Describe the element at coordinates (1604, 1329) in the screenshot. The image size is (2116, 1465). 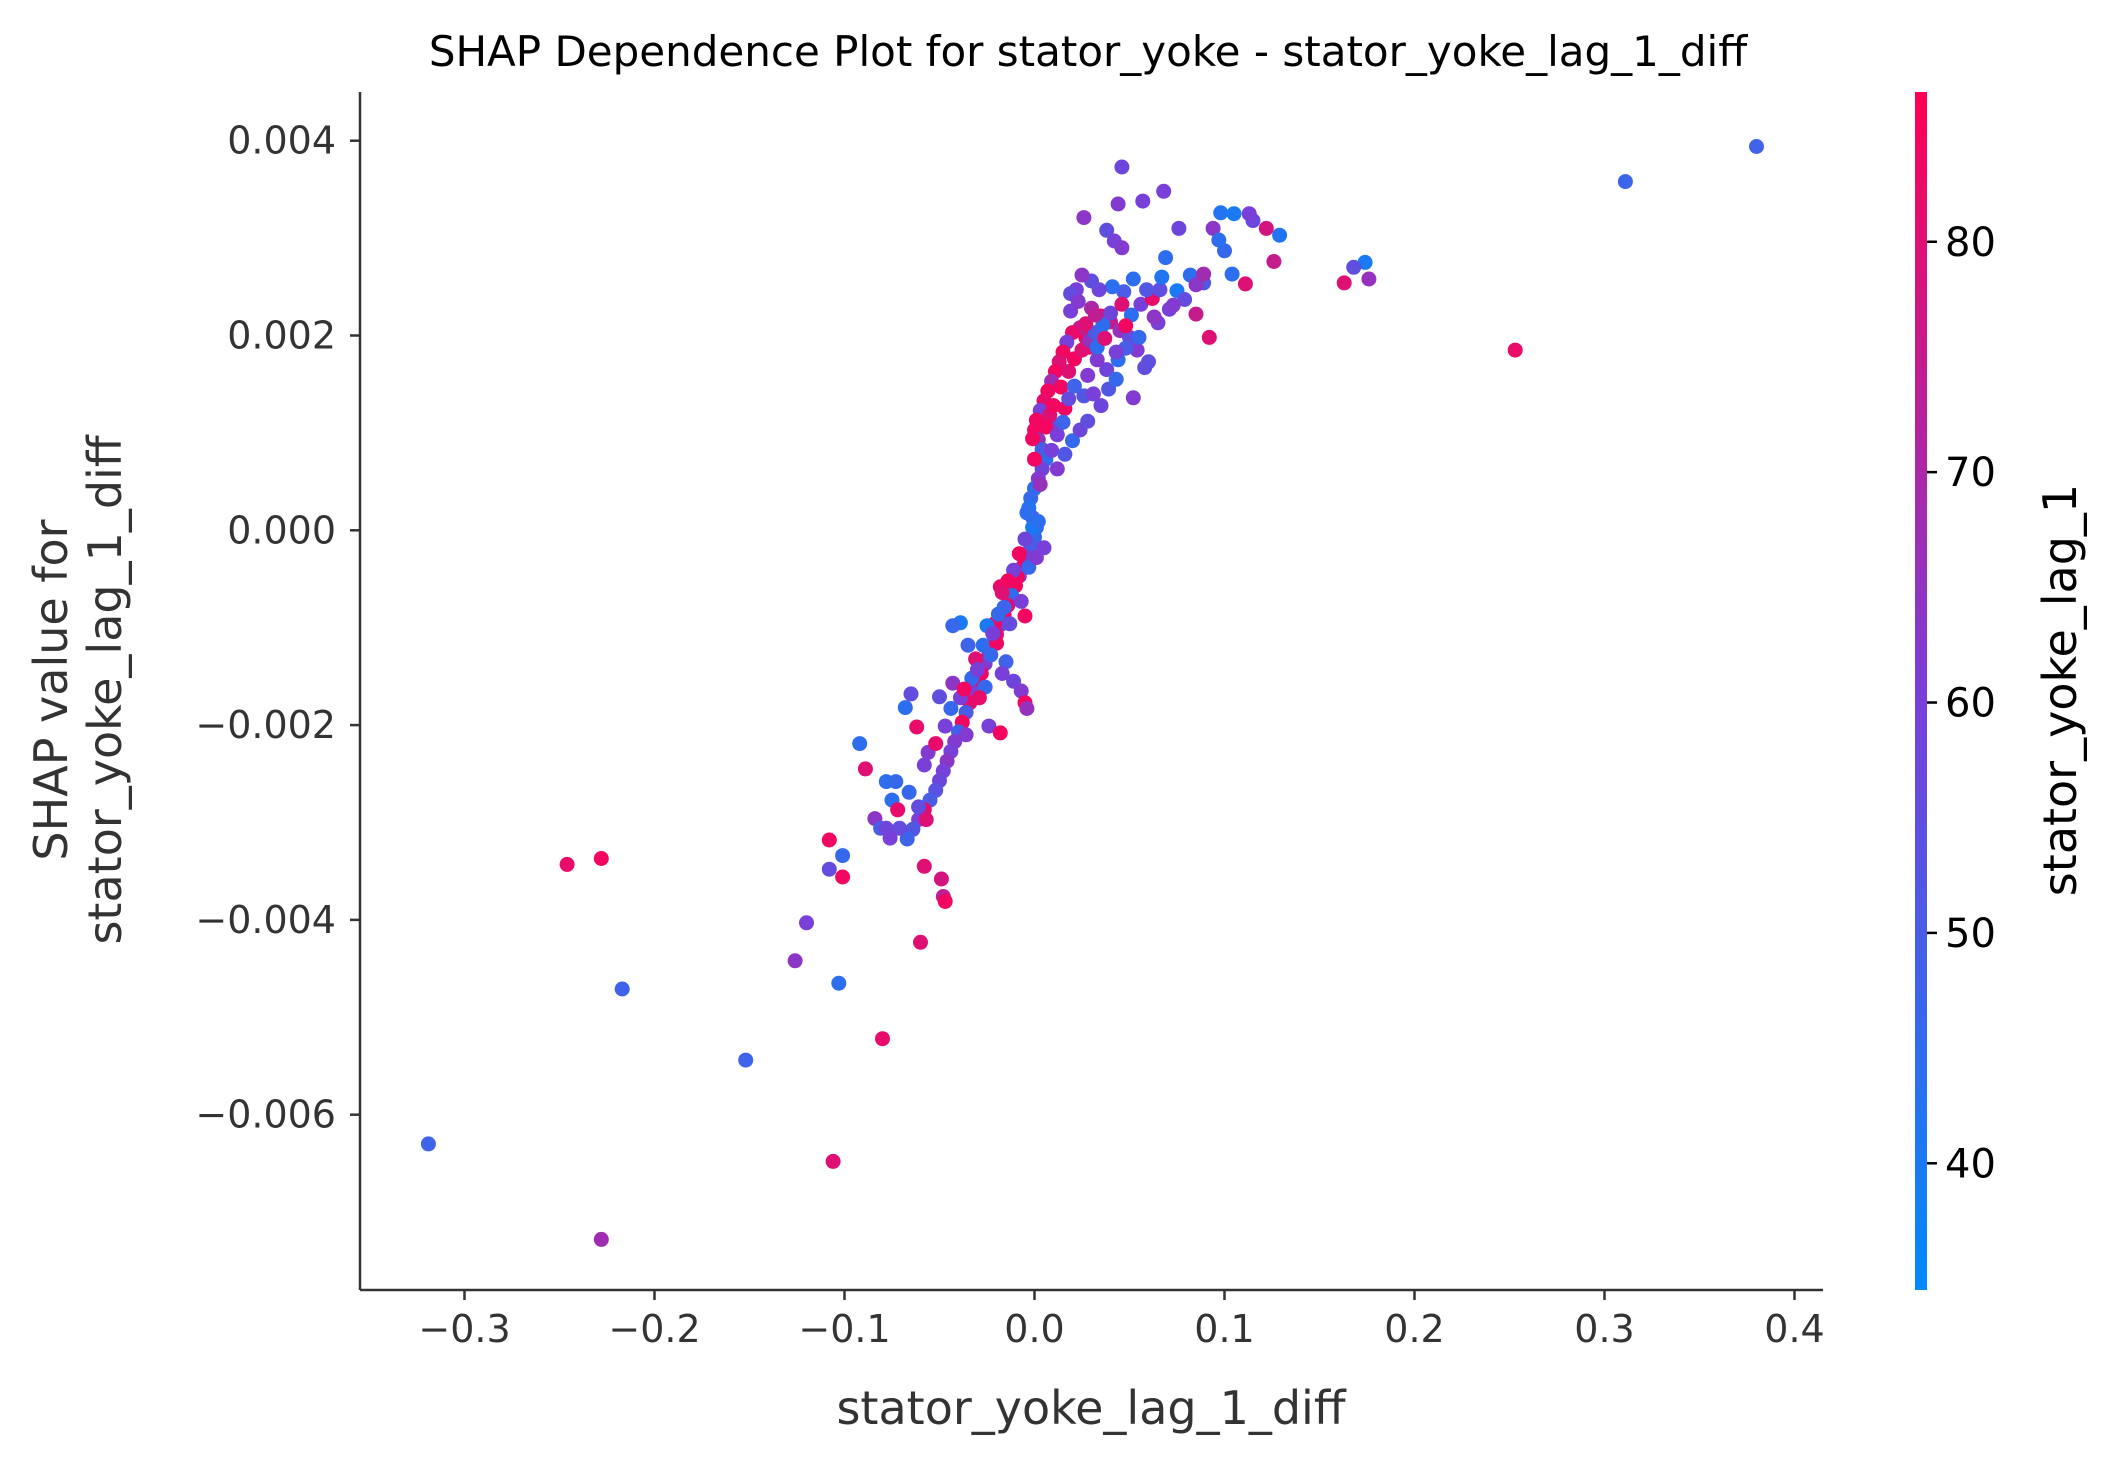
I see `x-tick-label: 0.3` at that location.